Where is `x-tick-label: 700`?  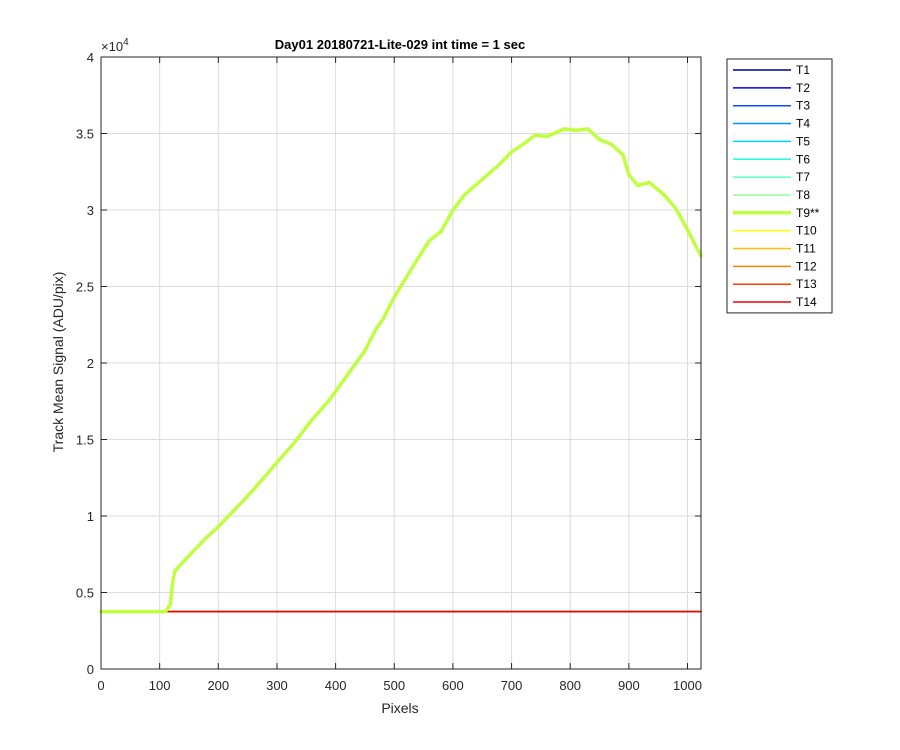
x-tick-label: 700 is located at coordinates (512, 685).